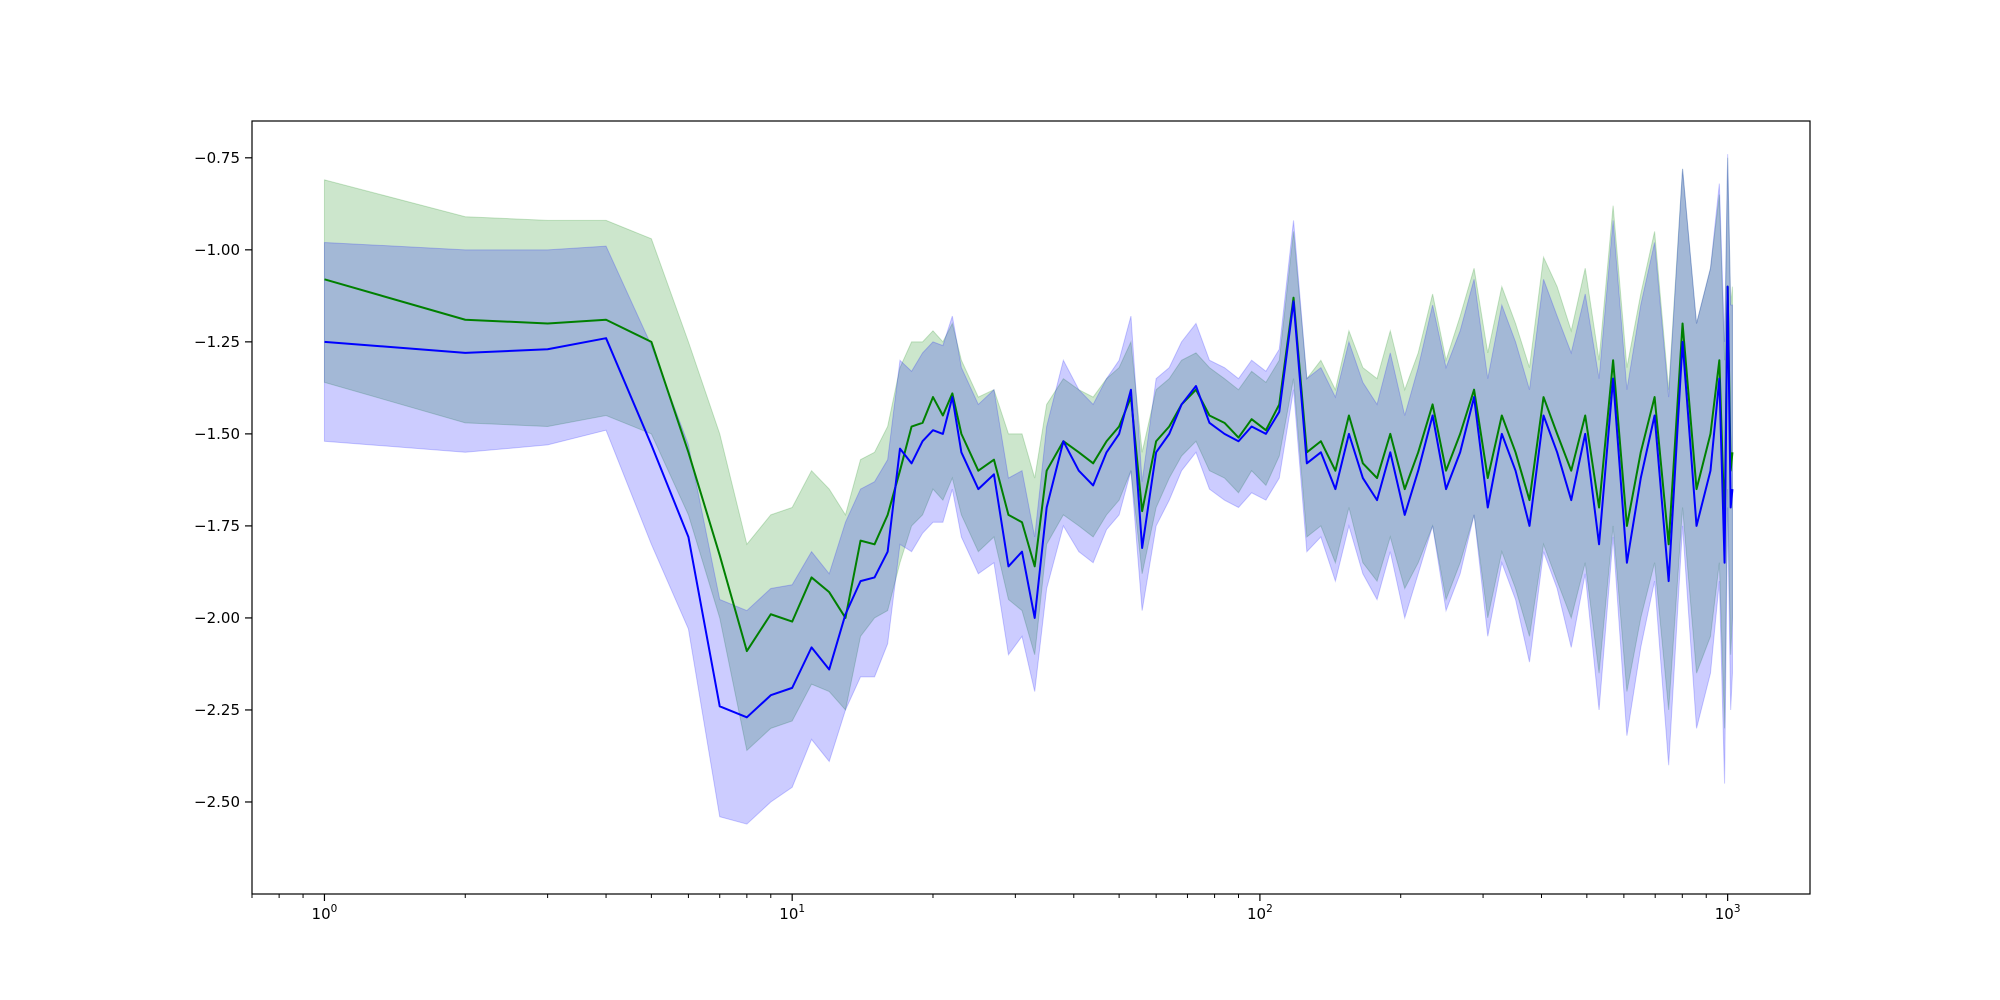 This screenshot has height=1000, width=2000. Describe the element at coordinates (217, 802) in the screenshot. I see `y-tick-label: −2.50` at that location.